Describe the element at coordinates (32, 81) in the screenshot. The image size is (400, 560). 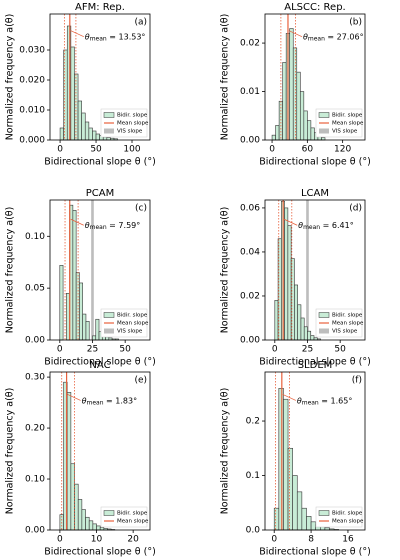
I see `y-tick-label: 0.020` at that location.